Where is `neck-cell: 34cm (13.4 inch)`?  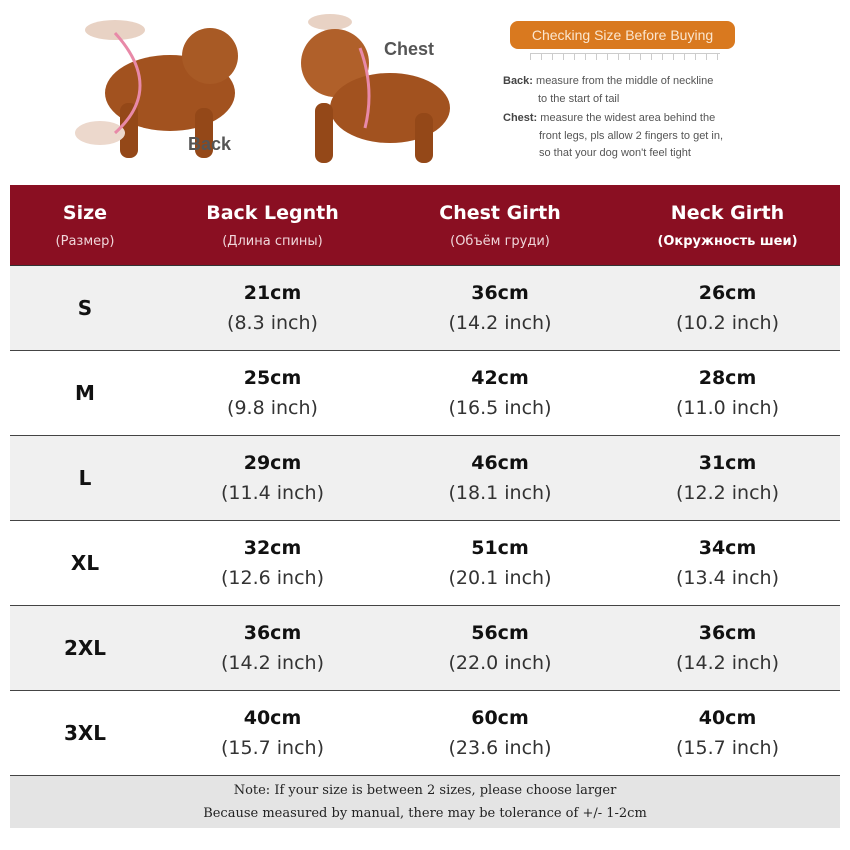 neck-cell: 34cm (13.4 inch) is located at coordinates (727, 563).